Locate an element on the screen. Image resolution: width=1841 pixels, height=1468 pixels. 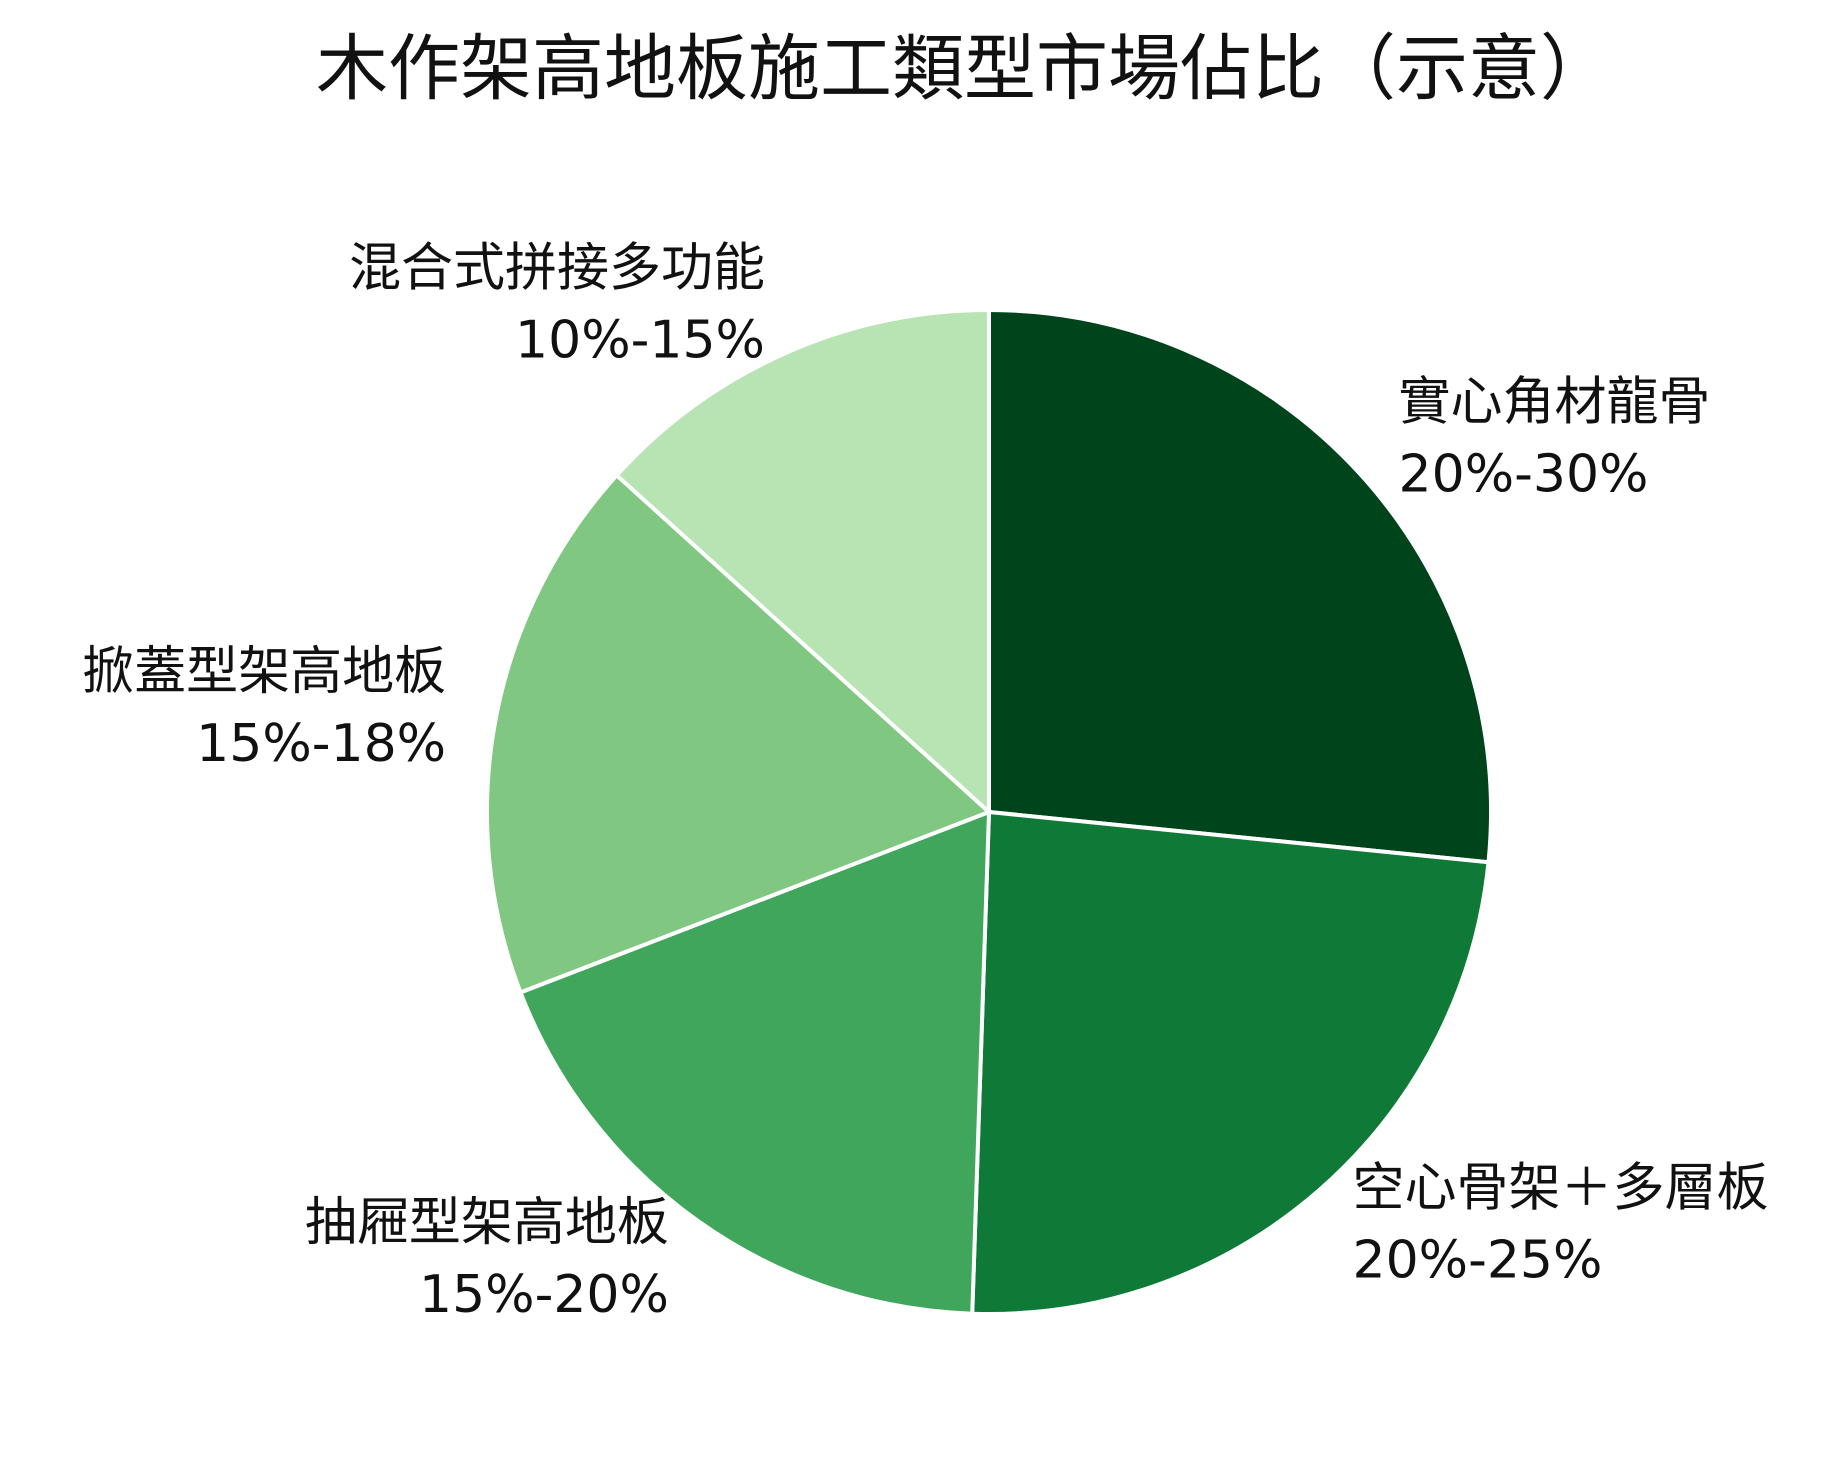
slice-label: 掀蓋型架高地板 is located at coordinates (264, 672).